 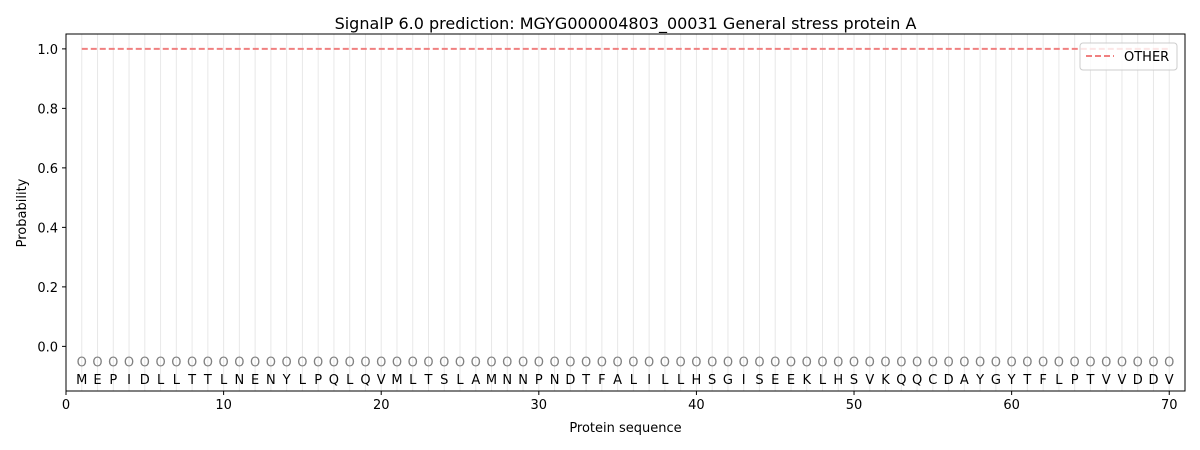 What do you see at coordinates (1169, 405) in the screenshot?
I see `x-tick-label: 70` at bounding box center [1169, 405].